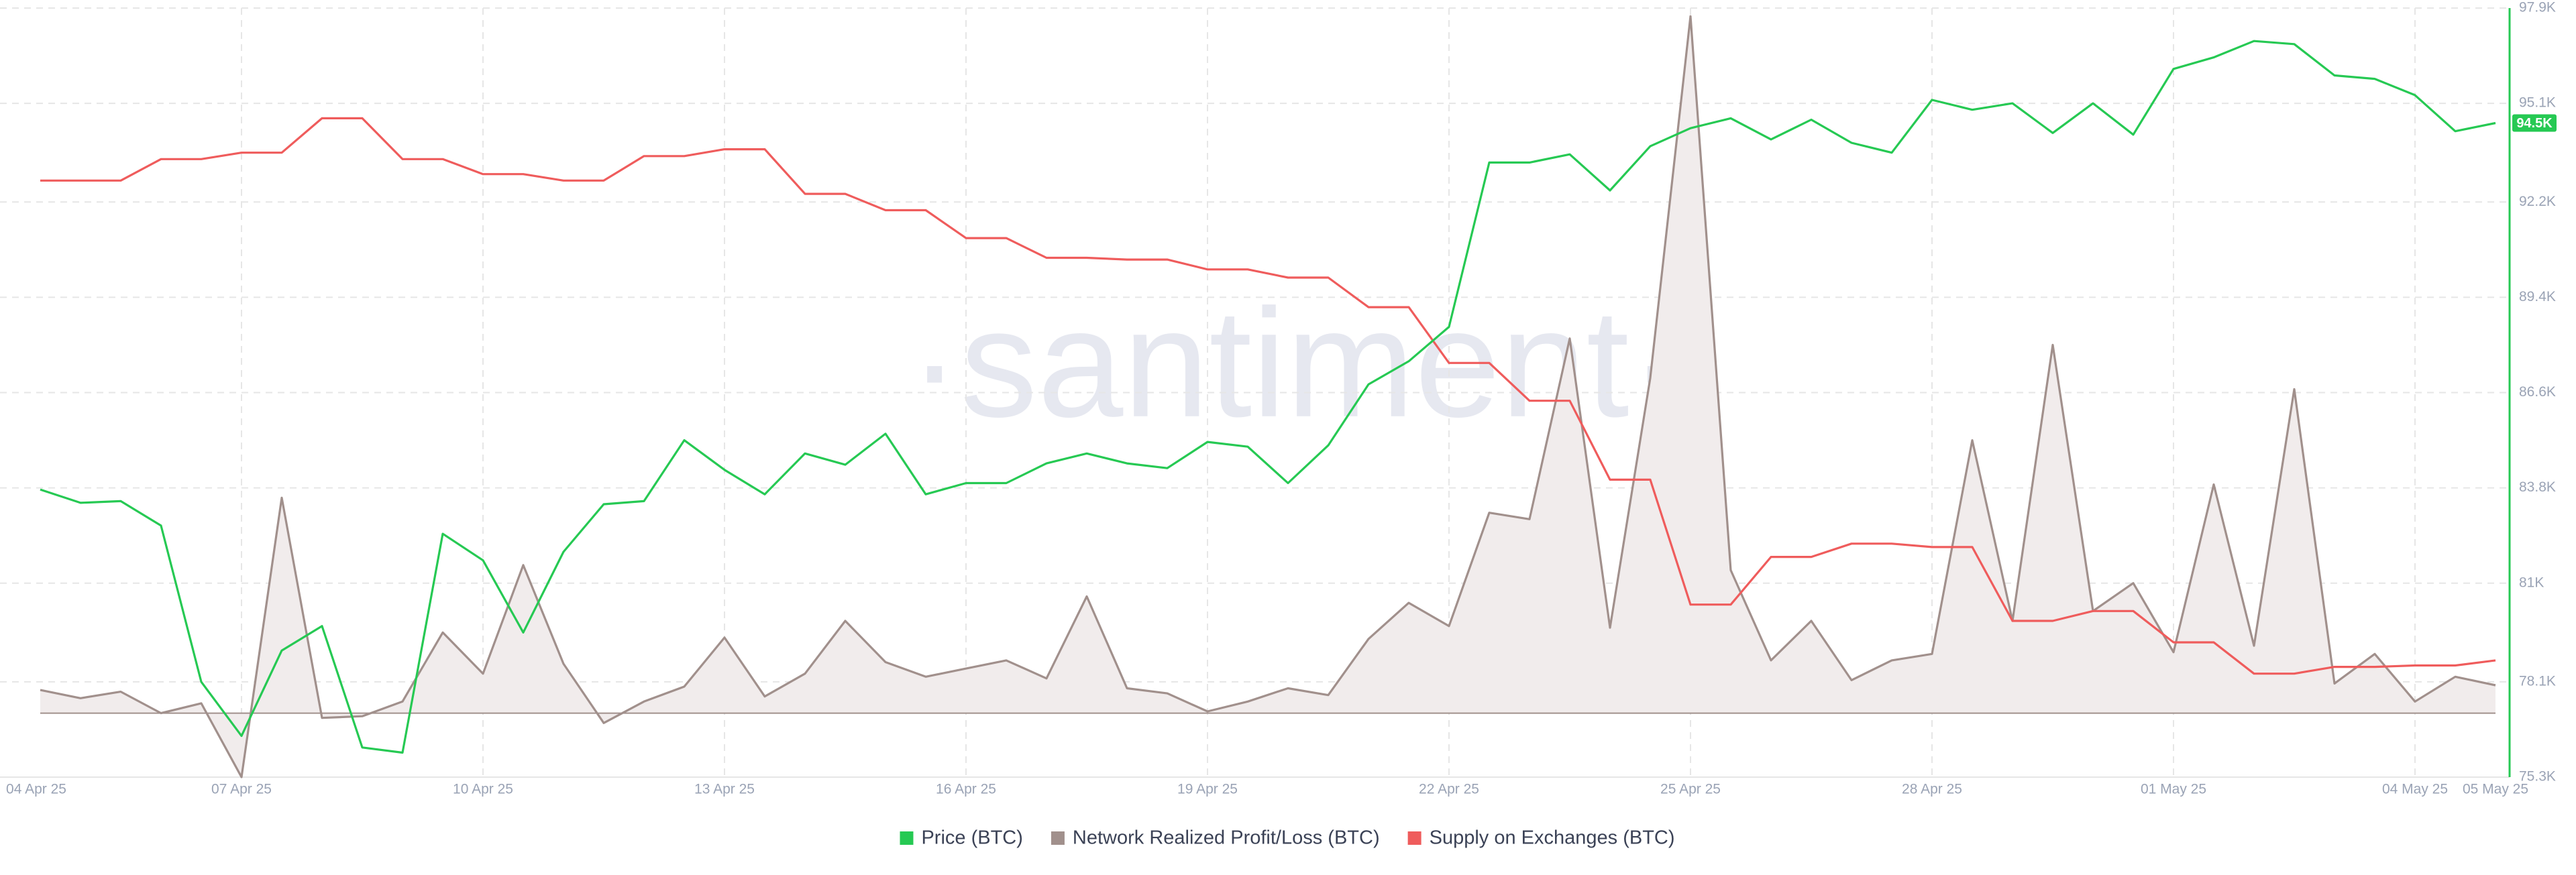 This screenshot has width=2576, height=875. Describe the element at coordinates (1449, 789) in the screenshot. I see `x-tick-label: 22 Apr 25` at that location.